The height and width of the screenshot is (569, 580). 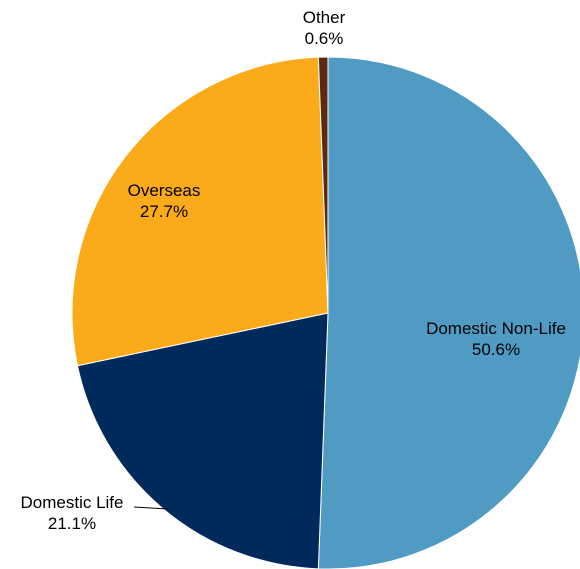 What do you see at coordinates (323, 185) in the screenshot?
I see `pie-slice-other` at bounding box center [323, 185].